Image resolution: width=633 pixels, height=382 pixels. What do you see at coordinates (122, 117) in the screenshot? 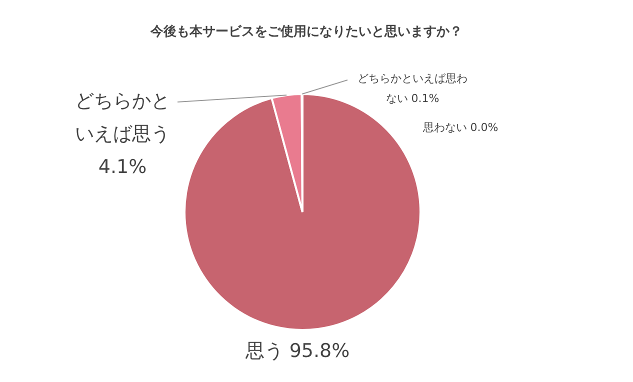
I see `slice-label: どちらかといえば思う` at bounding box center [122, 117].